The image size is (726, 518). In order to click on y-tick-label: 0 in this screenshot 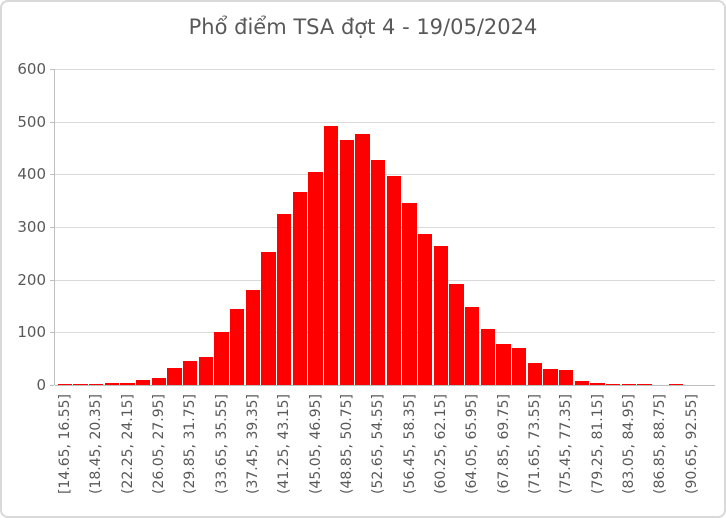, I will do `click(41, 385)`.